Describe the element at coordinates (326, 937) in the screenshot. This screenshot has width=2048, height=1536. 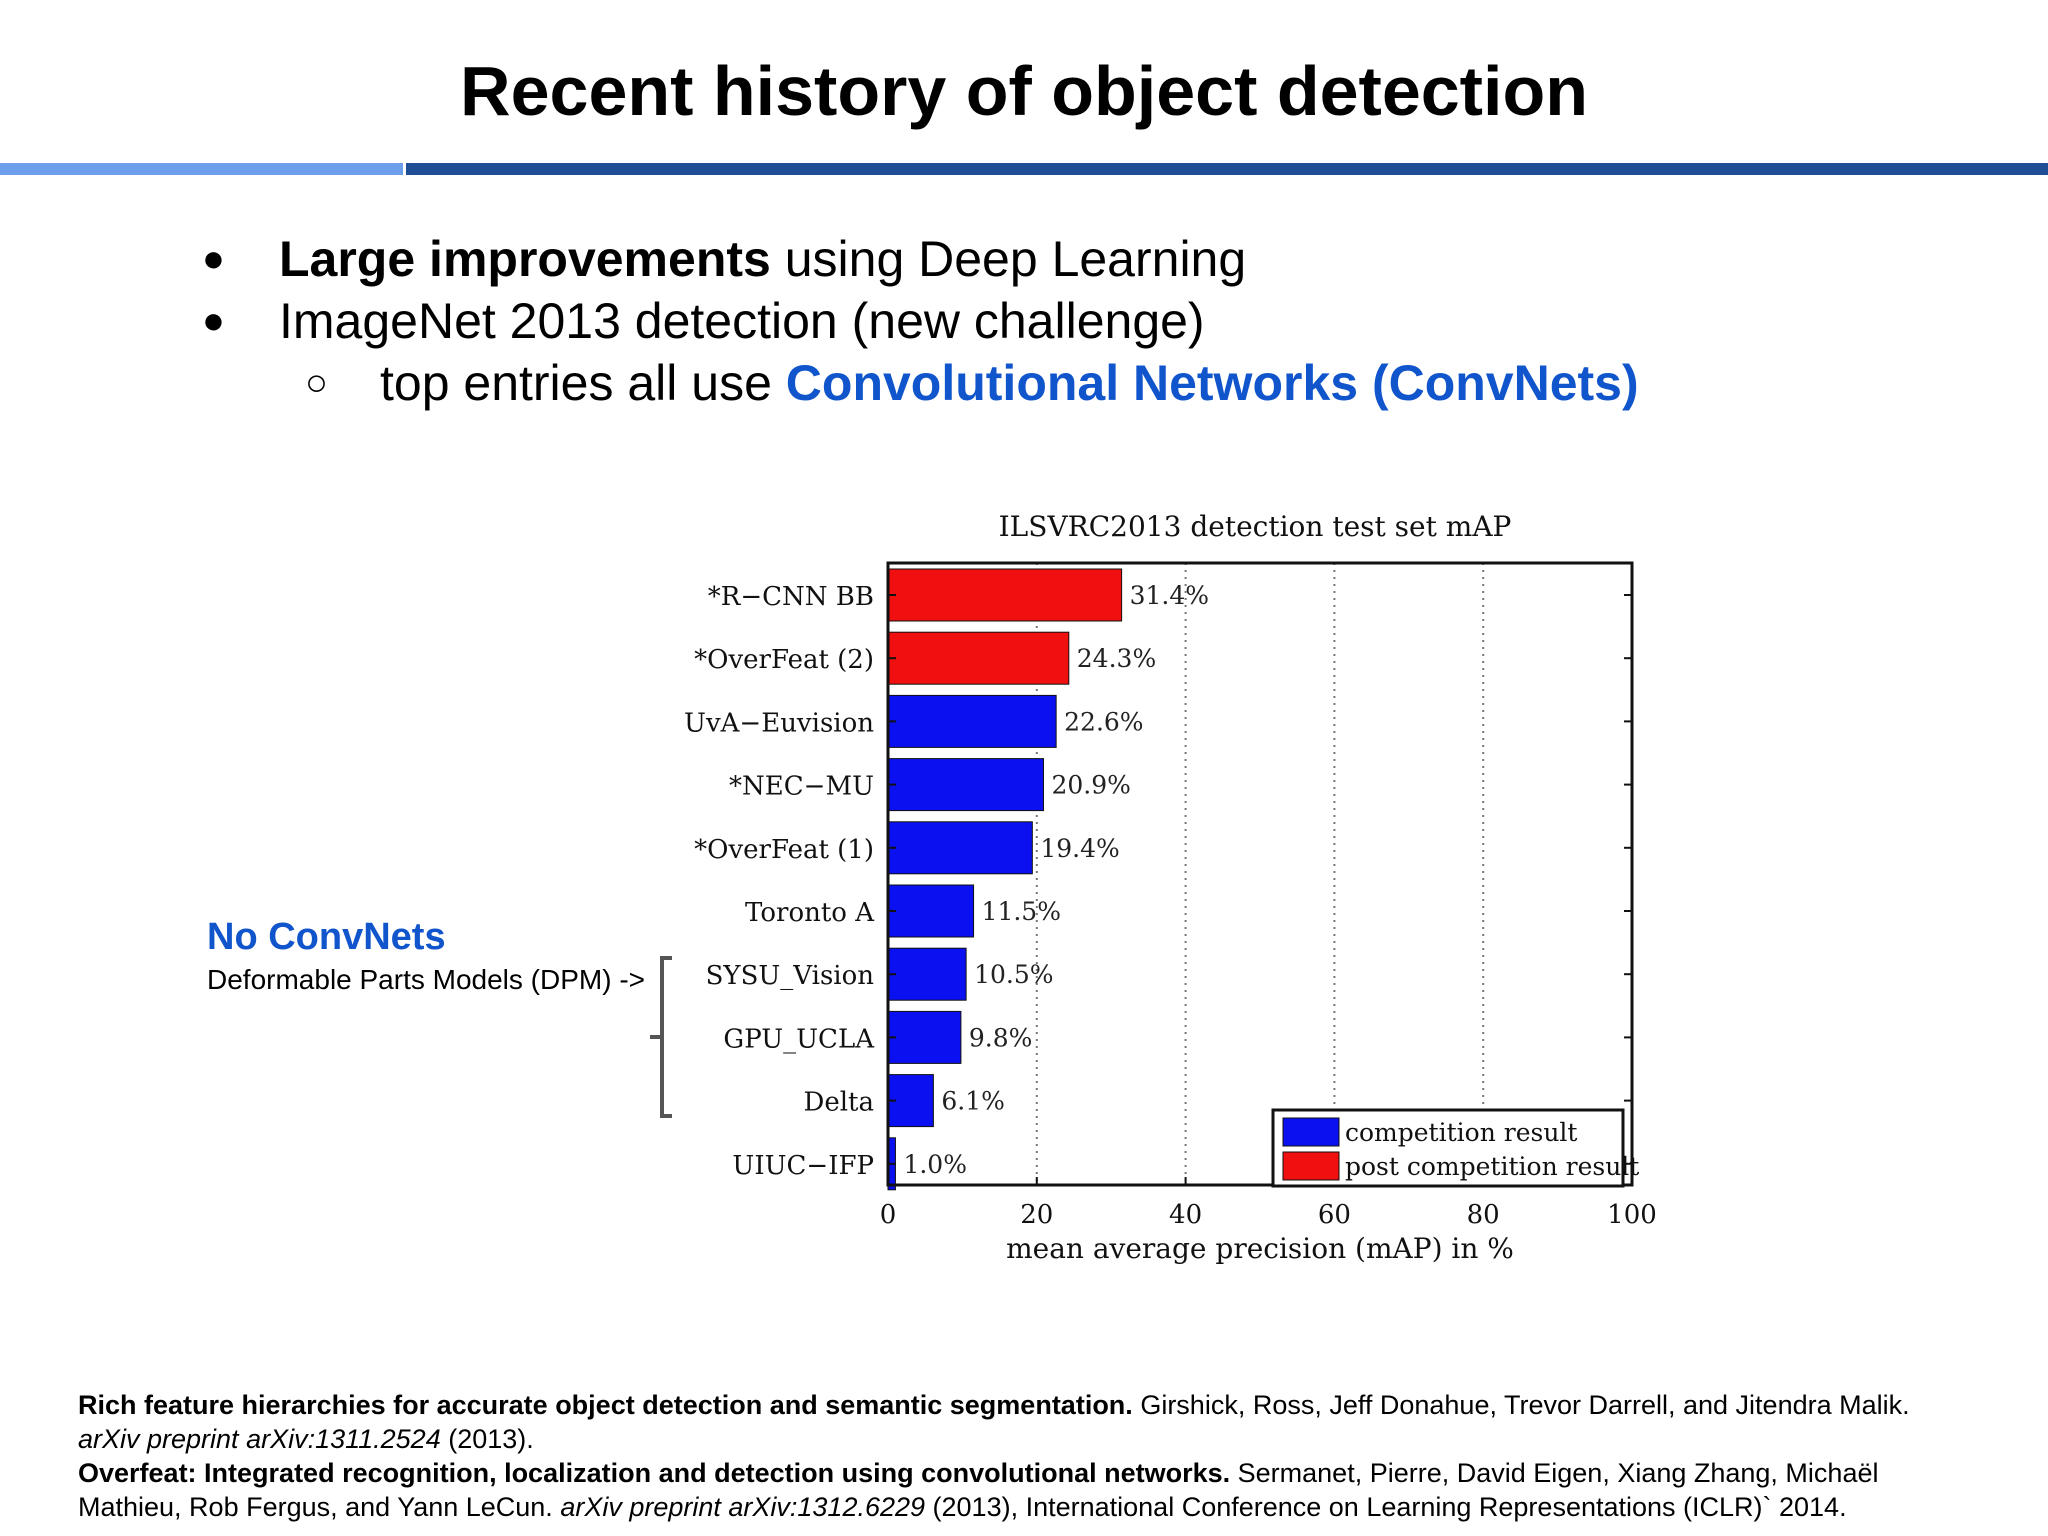
I see `no-convnets-label: No ConvNets` at that location.